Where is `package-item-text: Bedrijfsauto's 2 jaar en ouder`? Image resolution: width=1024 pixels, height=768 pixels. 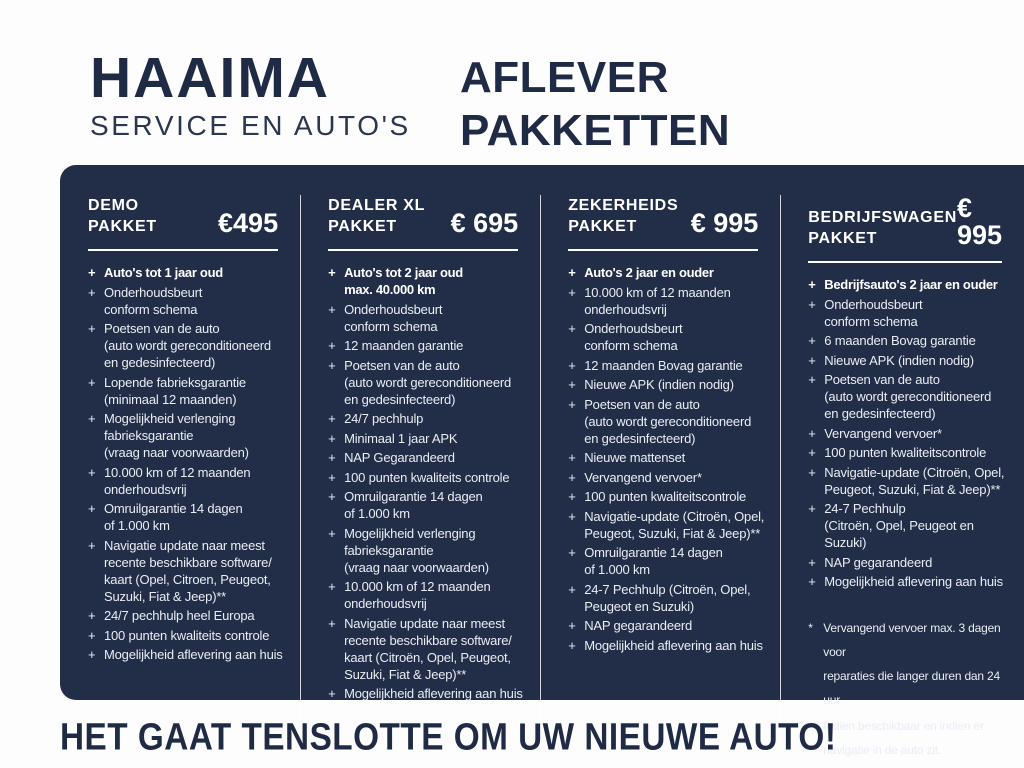
package-item-text: Bedrijfsauto's 2 jaar en ouder is located at coordinates (911, 284).